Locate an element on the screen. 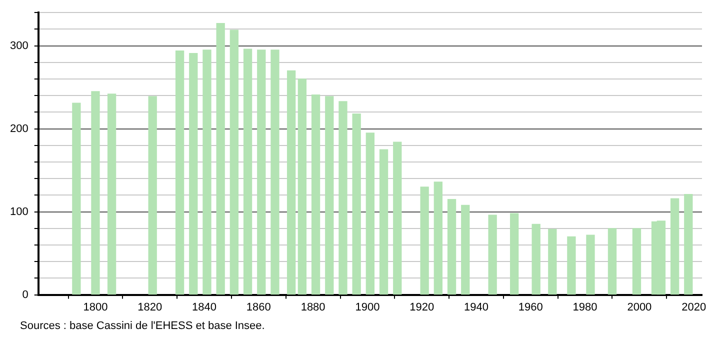  x-tick-label: 1940 is located at coordinates (476, 307).